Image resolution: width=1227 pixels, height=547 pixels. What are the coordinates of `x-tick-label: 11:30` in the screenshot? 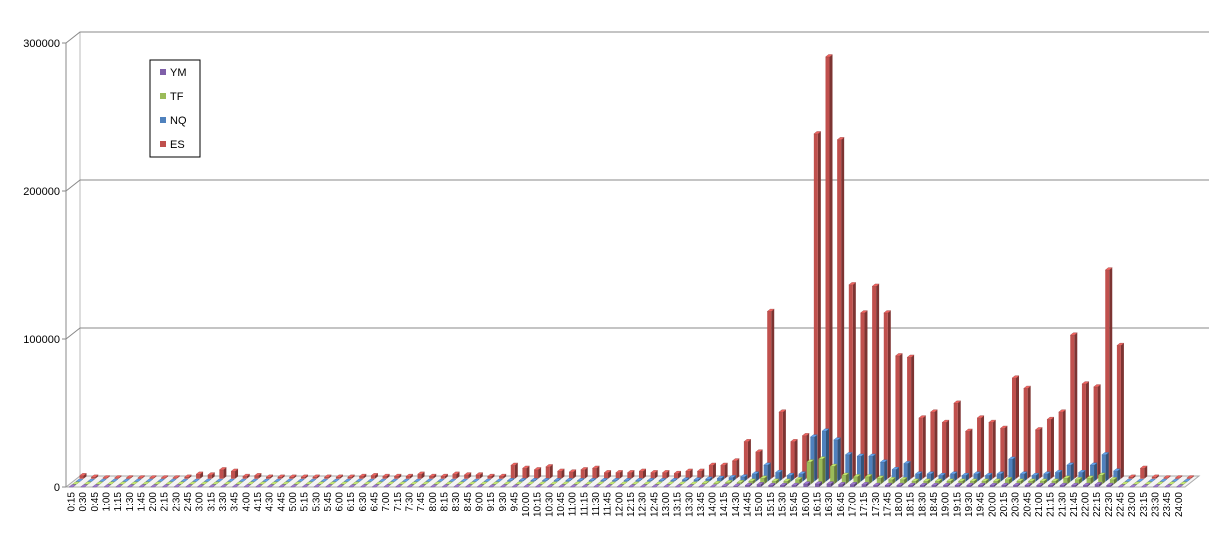 It's located at (596, 504).